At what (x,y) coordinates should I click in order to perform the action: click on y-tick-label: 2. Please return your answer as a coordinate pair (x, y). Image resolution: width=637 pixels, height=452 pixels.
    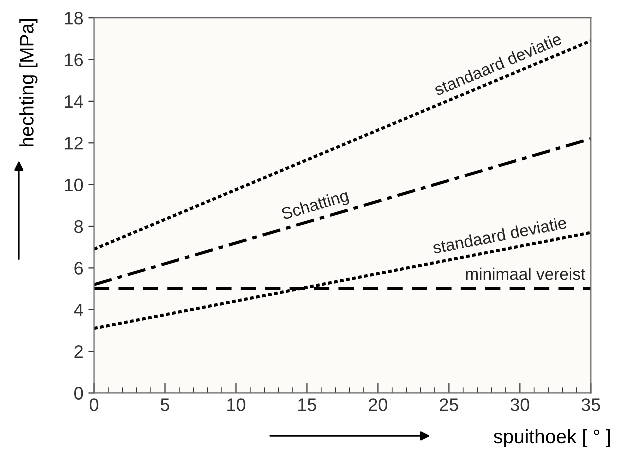
    Looking at the image, I should click on (78, 351).